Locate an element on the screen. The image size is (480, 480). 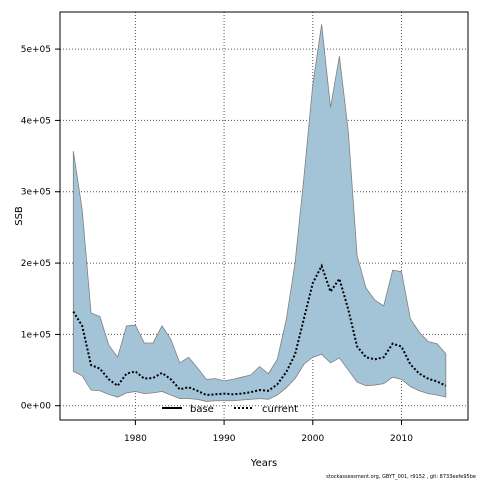
x-tick-label-2000: 2000 is located at coordinates (312, 439).